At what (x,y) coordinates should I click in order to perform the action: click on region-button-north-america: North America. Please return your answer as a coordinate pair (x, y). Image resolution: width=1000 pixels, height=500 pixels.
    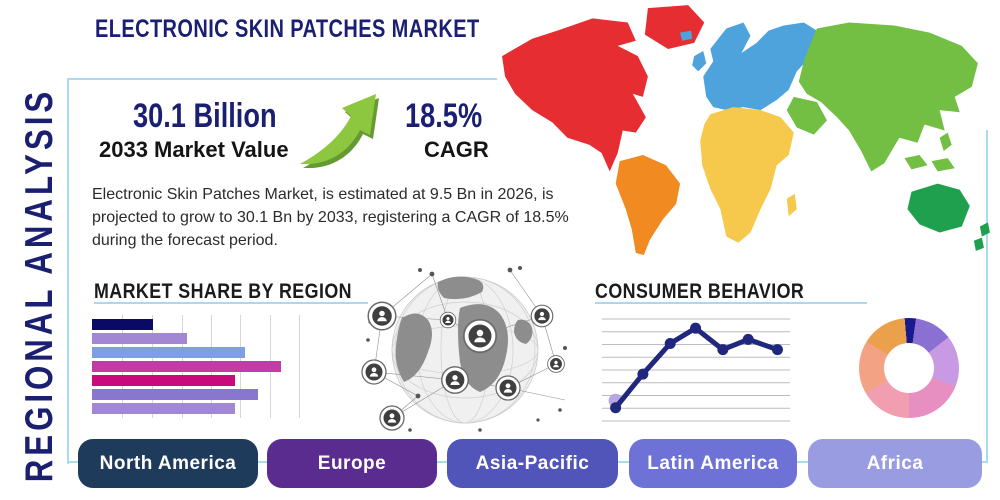
    Looking at the image, I should click on (168, 463).